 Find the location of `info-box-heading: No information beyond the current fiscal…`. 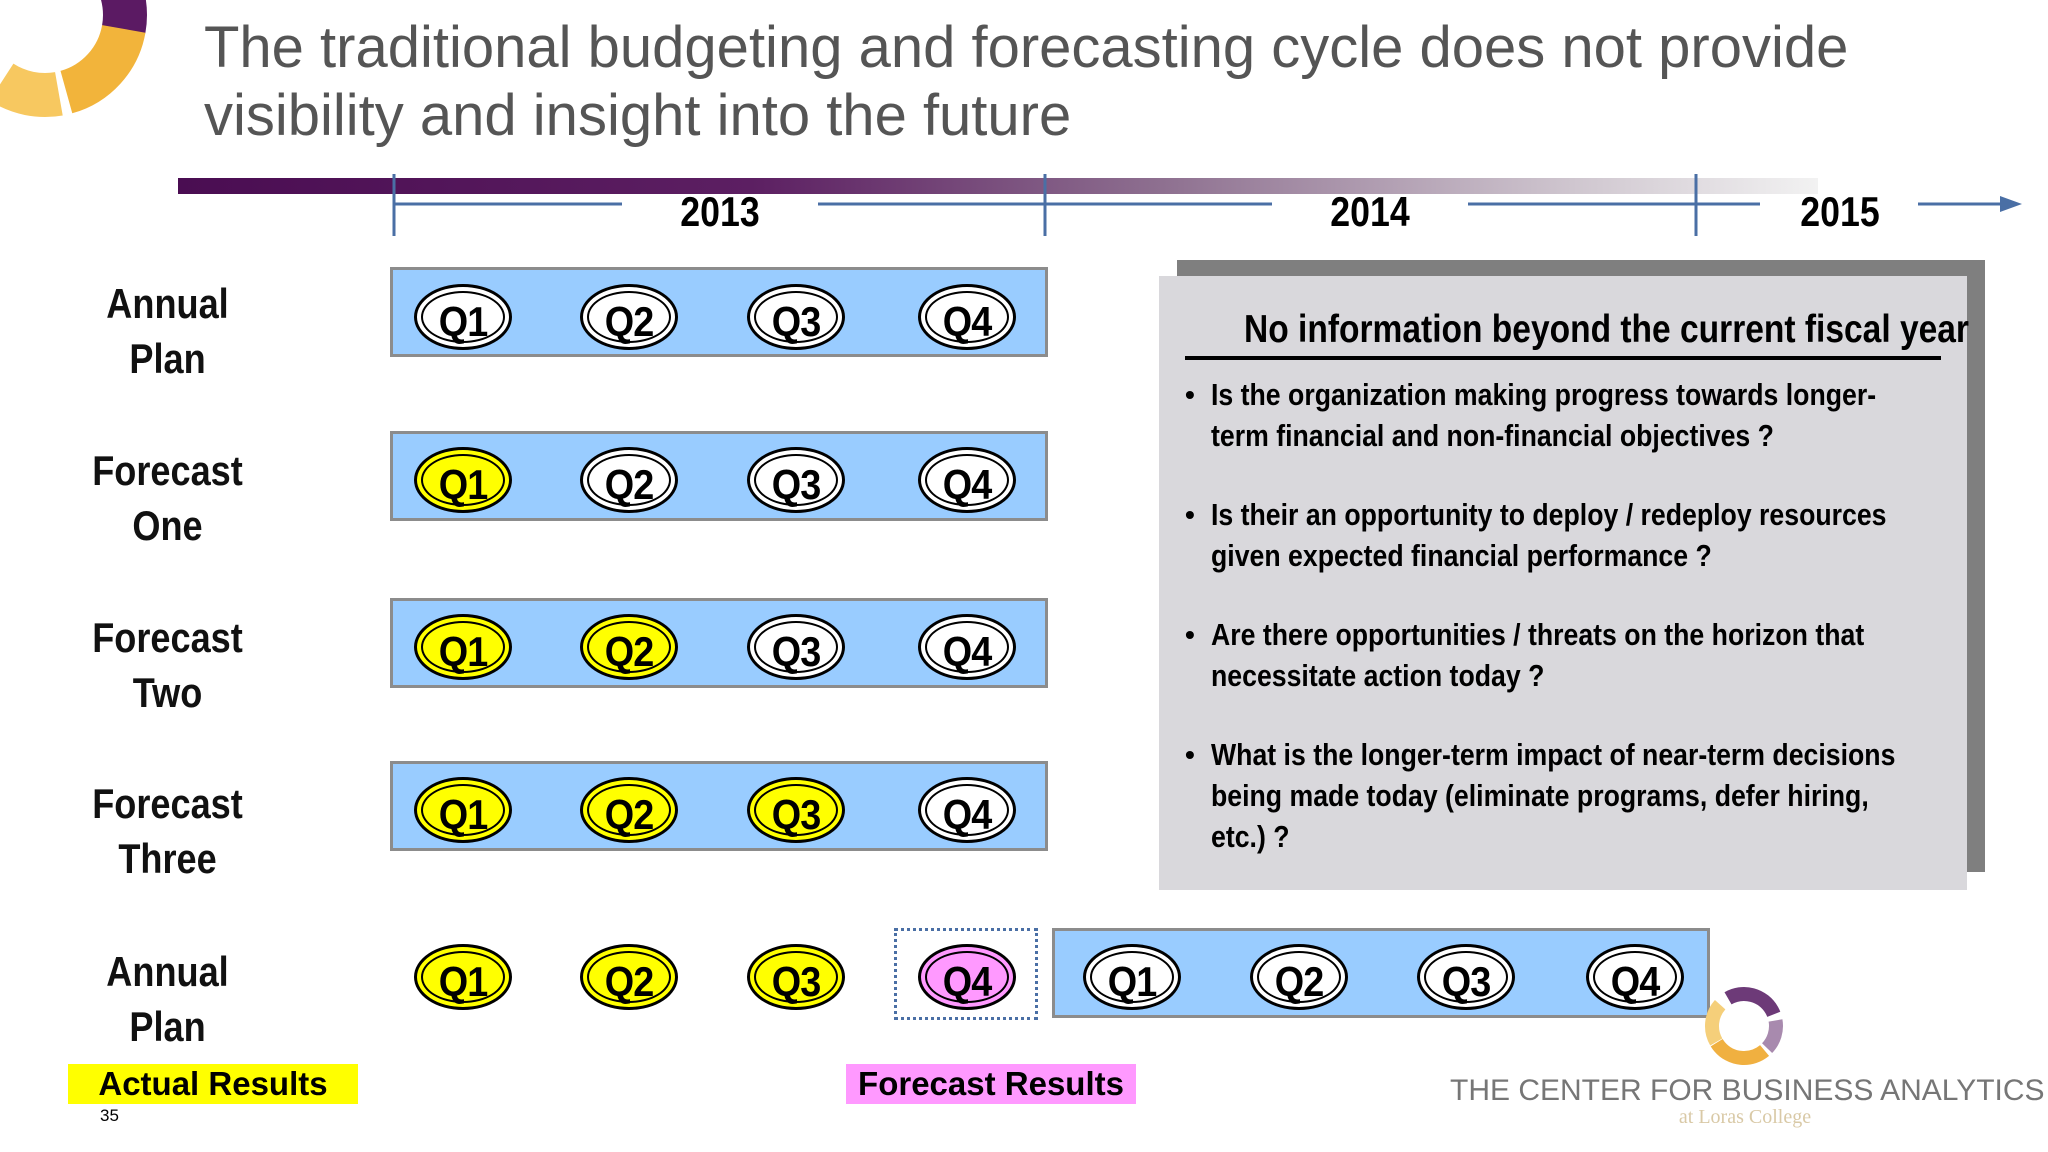

info-box-heading: No information beyond the current fiscal… is located at coordinates (1577, 334).